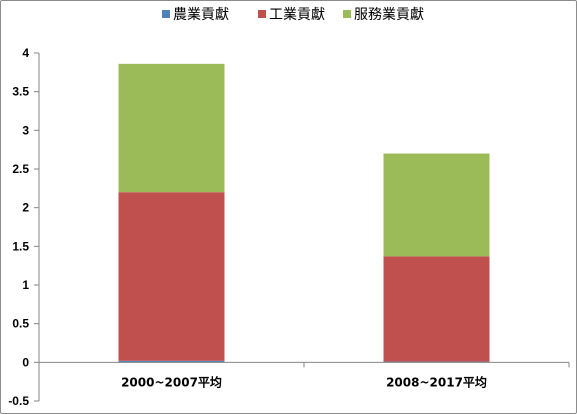 Image resolution: width=577 pixels, height=414 pixels. I want to click on legend: 農業貢獻 工業貢獻 服務業貢獻, so click(293, 15).